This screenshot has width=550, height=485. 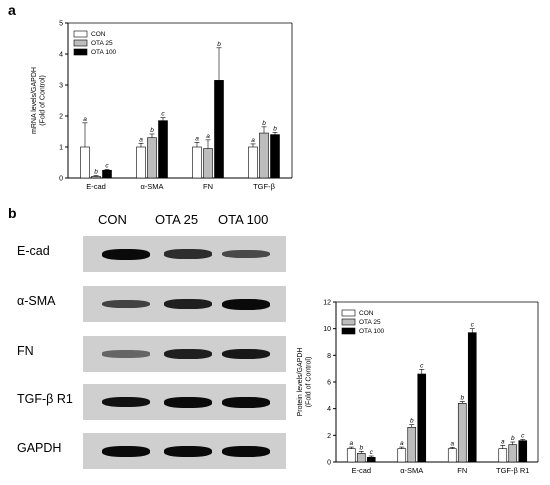 What do you see at coordinates (327, 303) in the screenshot?
I see `y-tick-label: 12` at bounding box center [327, 303].